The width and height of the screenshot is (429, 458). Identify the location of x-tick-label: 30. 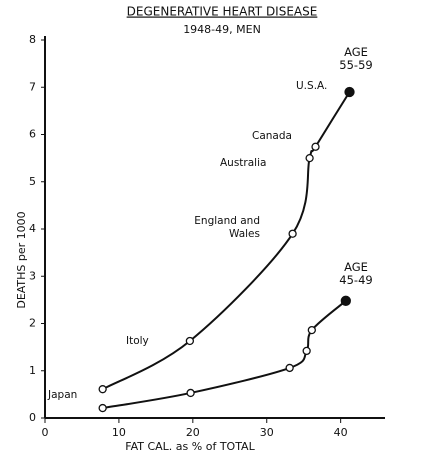
(267, 432).